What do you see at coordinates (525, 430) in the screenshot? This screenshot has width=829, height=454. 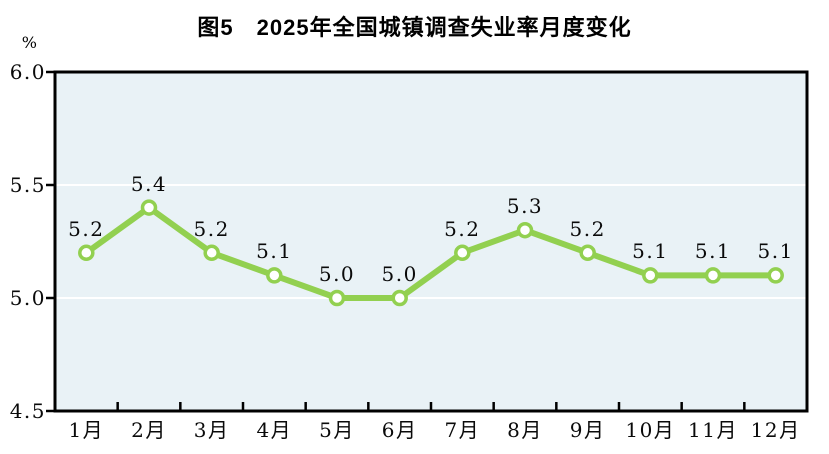 I see `x-axis-tick-label: 8月` at bounding box center [525, 430].